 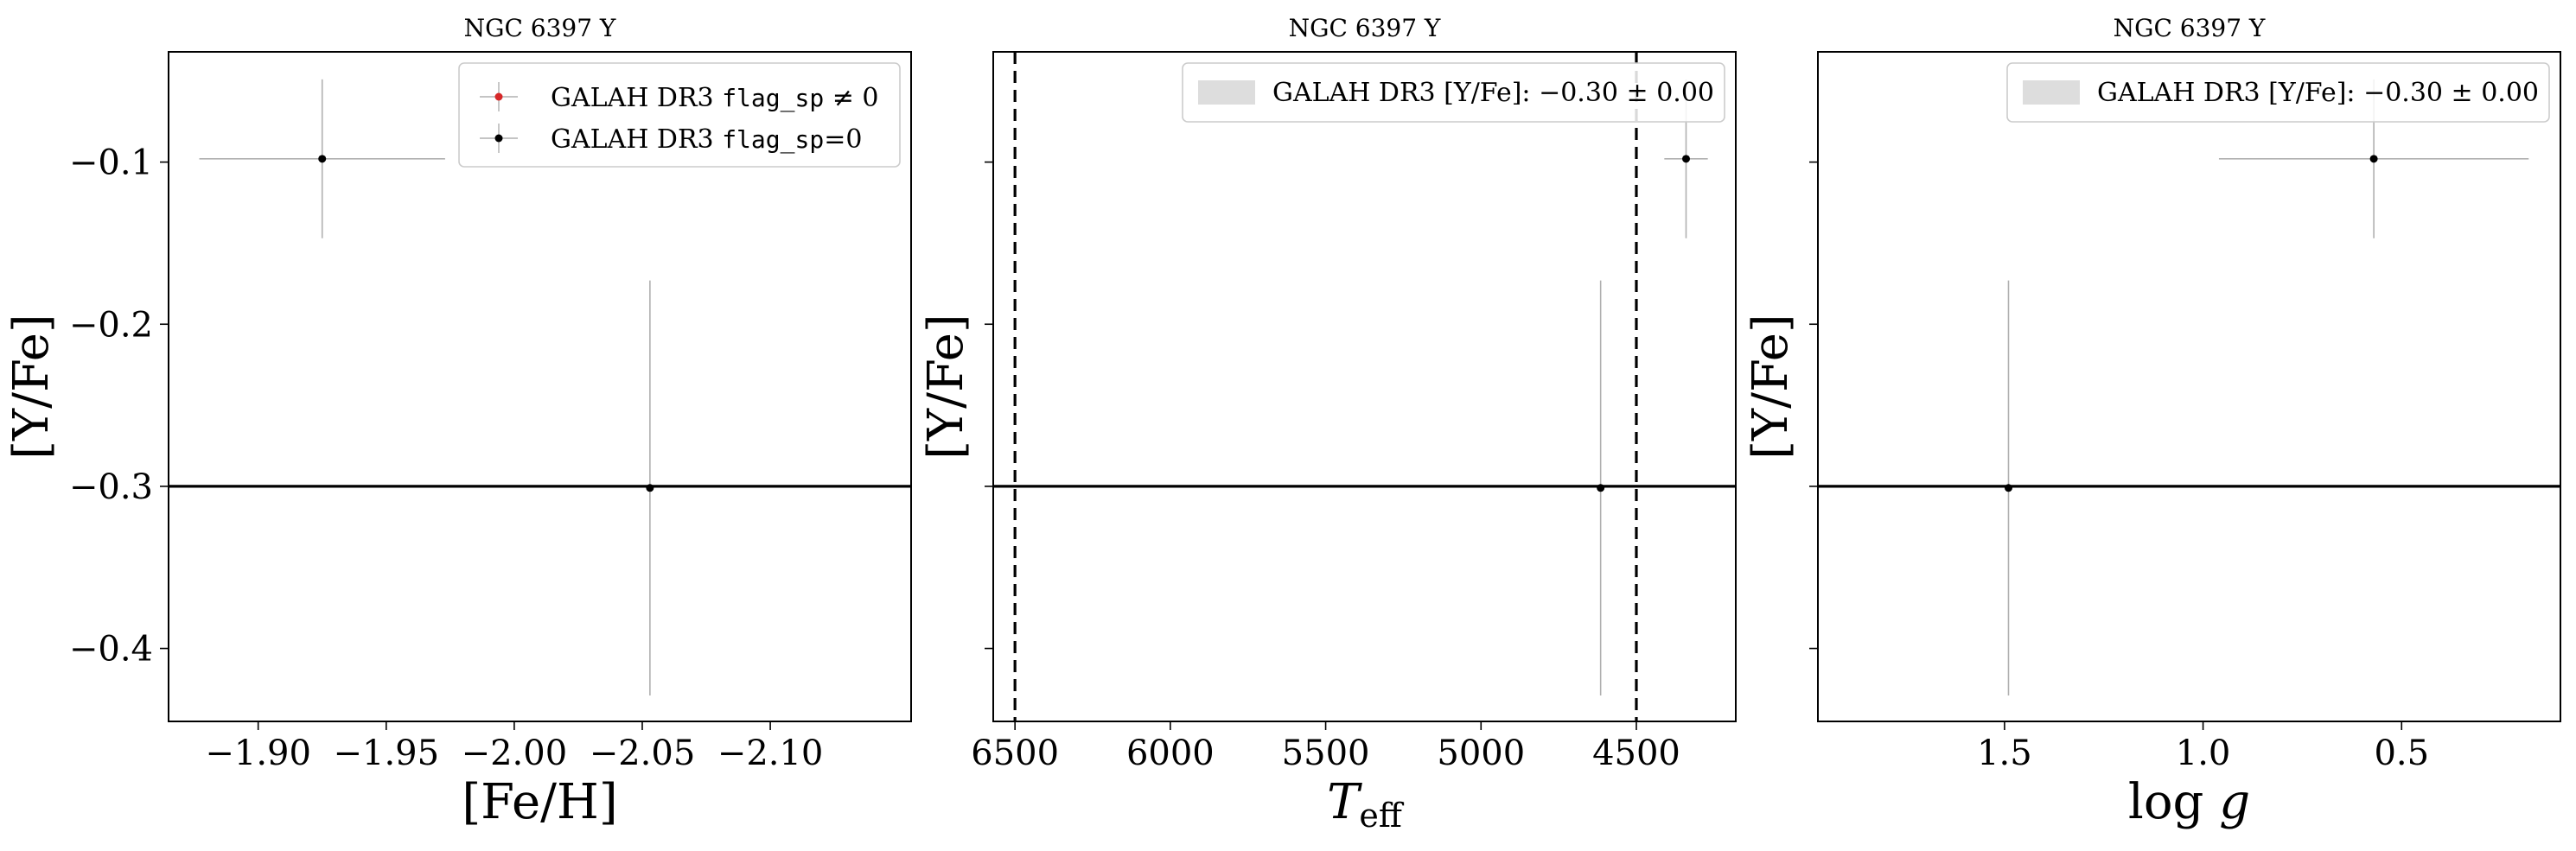 I want to click on x-axis-label: log g, so click(x=2189, y=802).